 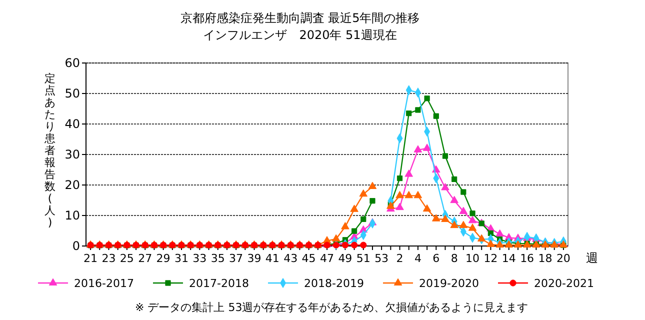 I want to click on x-tick-label: 35, so click(x=217, y=258).